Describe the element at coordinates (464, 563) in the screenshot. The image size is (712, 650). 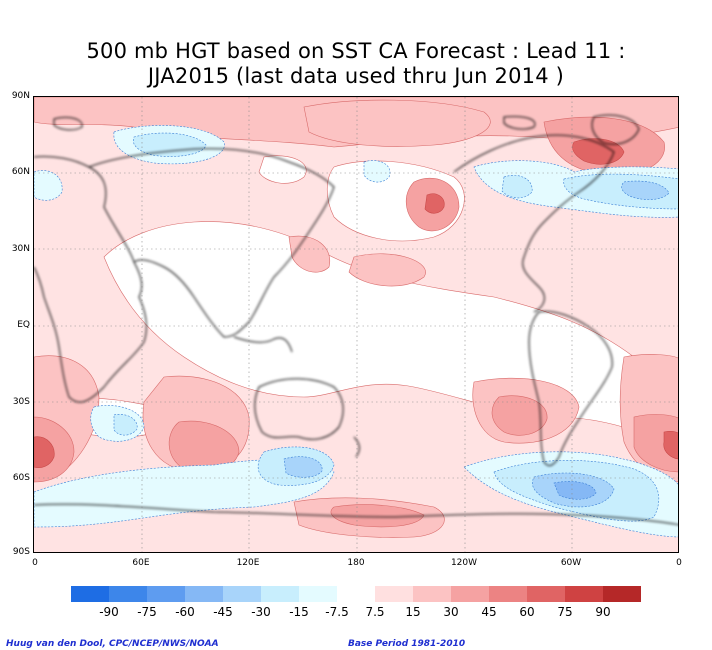
I see `lon-label-120w: 120W` at that location.